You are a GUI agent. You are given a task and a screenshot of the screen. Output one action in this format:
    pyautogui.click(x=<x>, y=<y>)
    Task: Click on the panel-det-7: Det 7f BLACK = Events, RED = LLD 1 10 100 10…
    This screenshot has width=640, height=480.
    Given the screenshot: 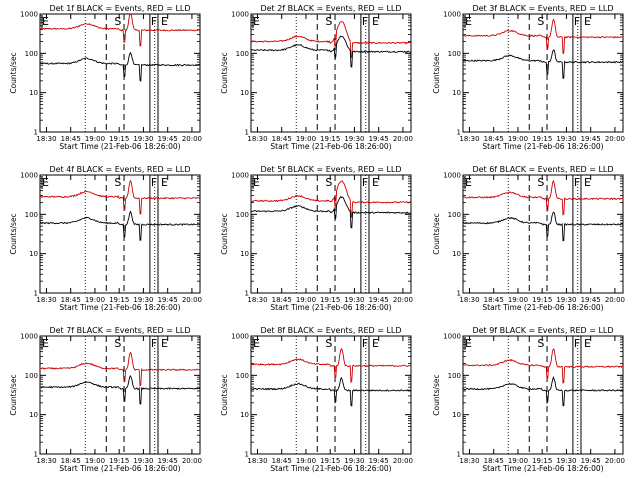 What is the action you would take?
    pyautogui.click(x=105, y=399)
    